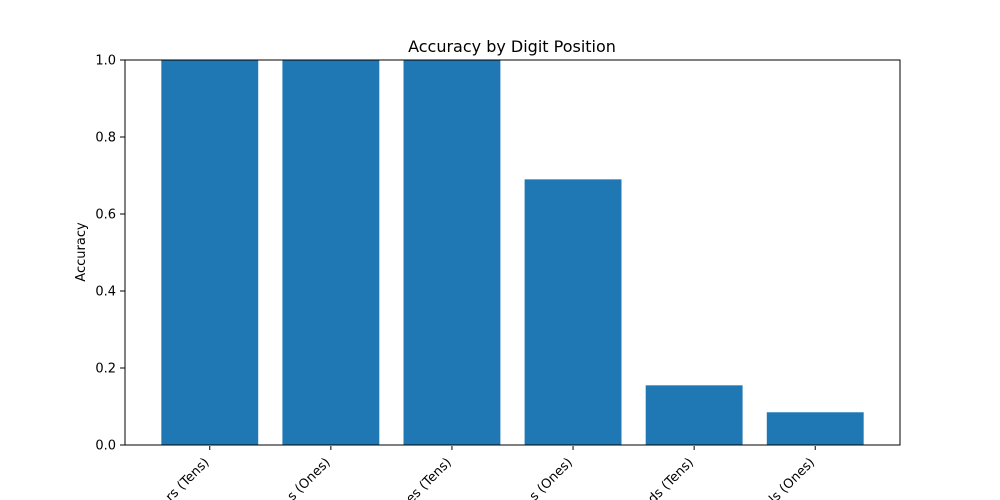 The image size is (1000, 500). I want to click on y-tick-label: 0.2, so click(105, 369).